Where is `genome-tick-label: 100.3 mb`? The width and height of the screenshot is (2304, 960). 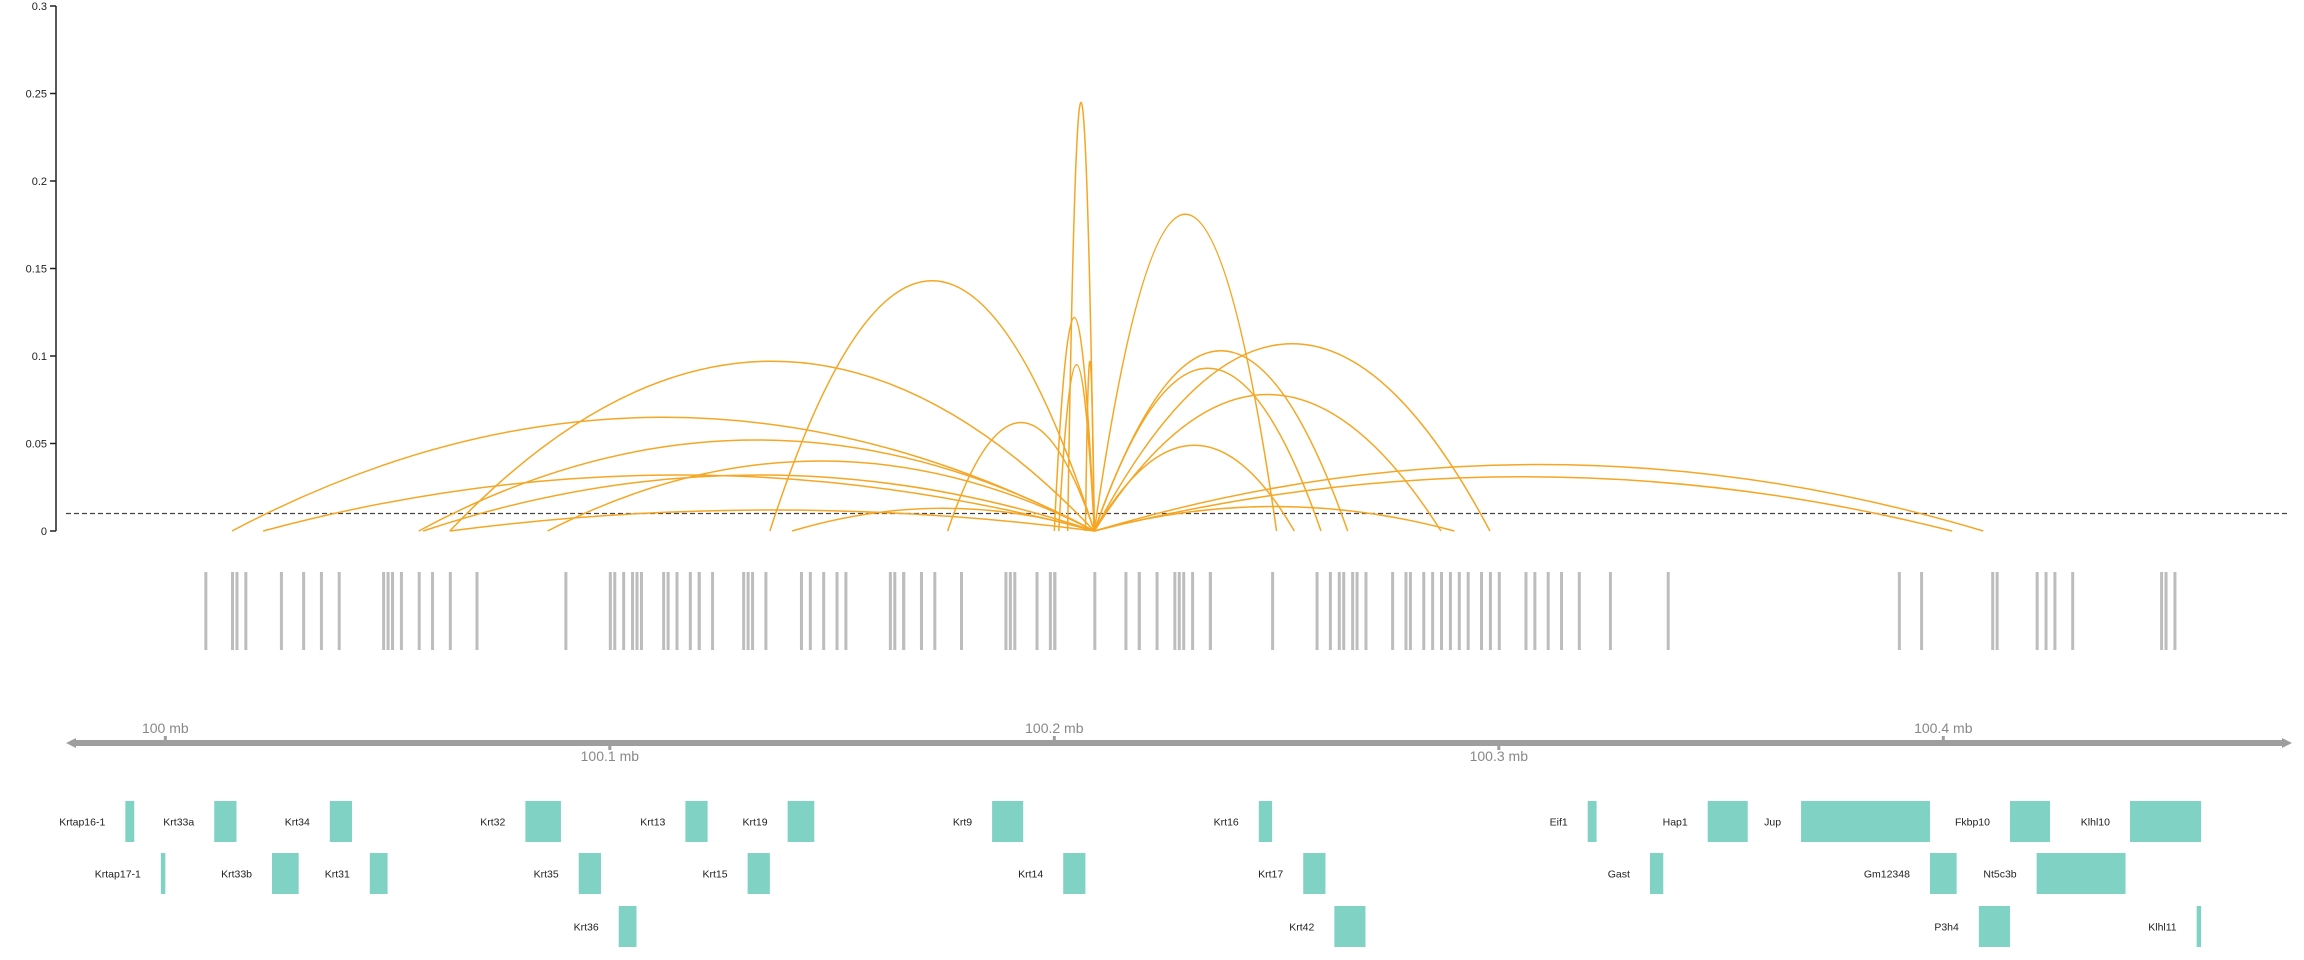 genome-tick-label: 100.3 mb is located at coordinates (1499, 756).